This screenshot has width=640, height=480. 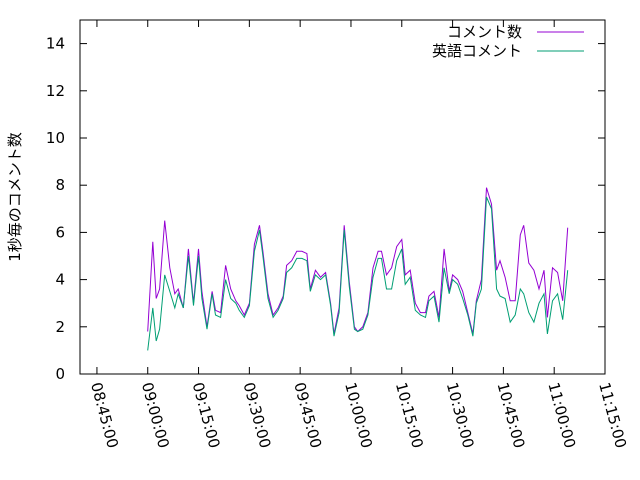 I want to click on y-tick-label: 6, so click(x=60, y=232).